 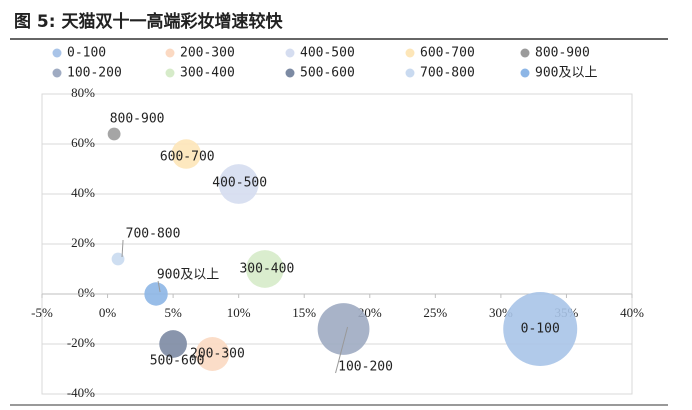 I want to click on data-label: 500-600, so click(x=177, y=361).